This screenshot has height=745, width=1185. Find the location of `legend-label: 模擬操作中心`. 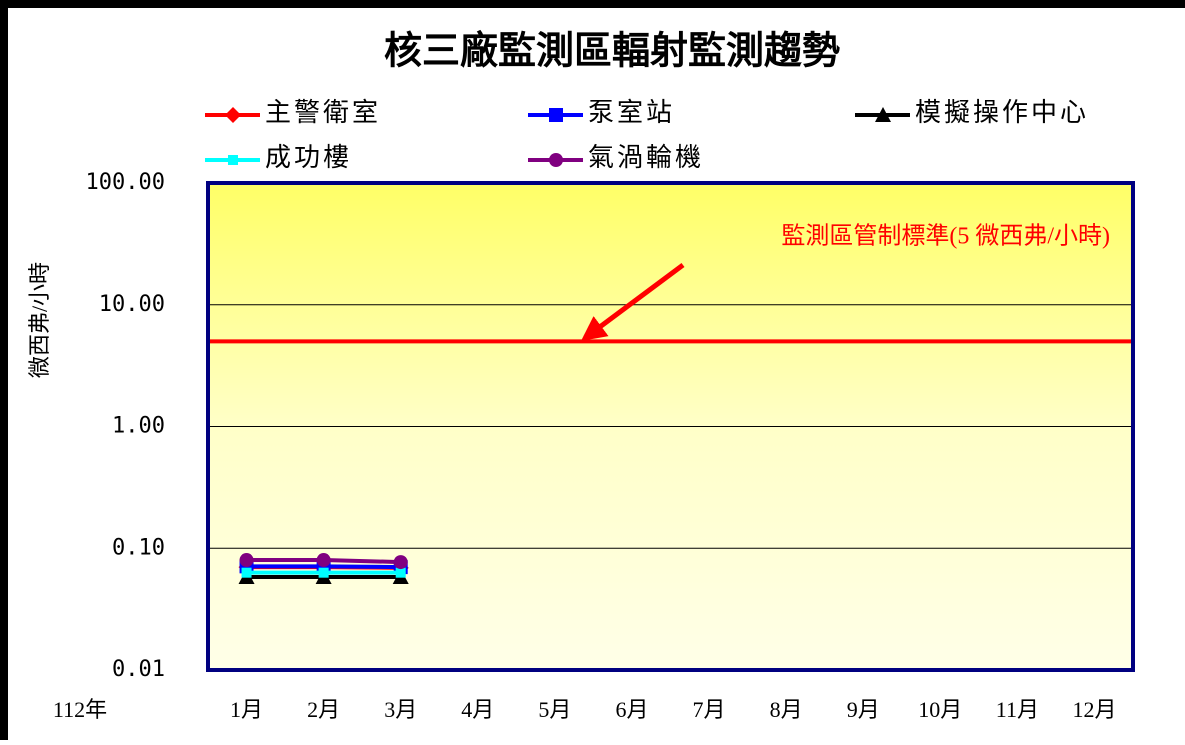

legend-label: 模擬操作中心 is located at coordinates (1002, 112).